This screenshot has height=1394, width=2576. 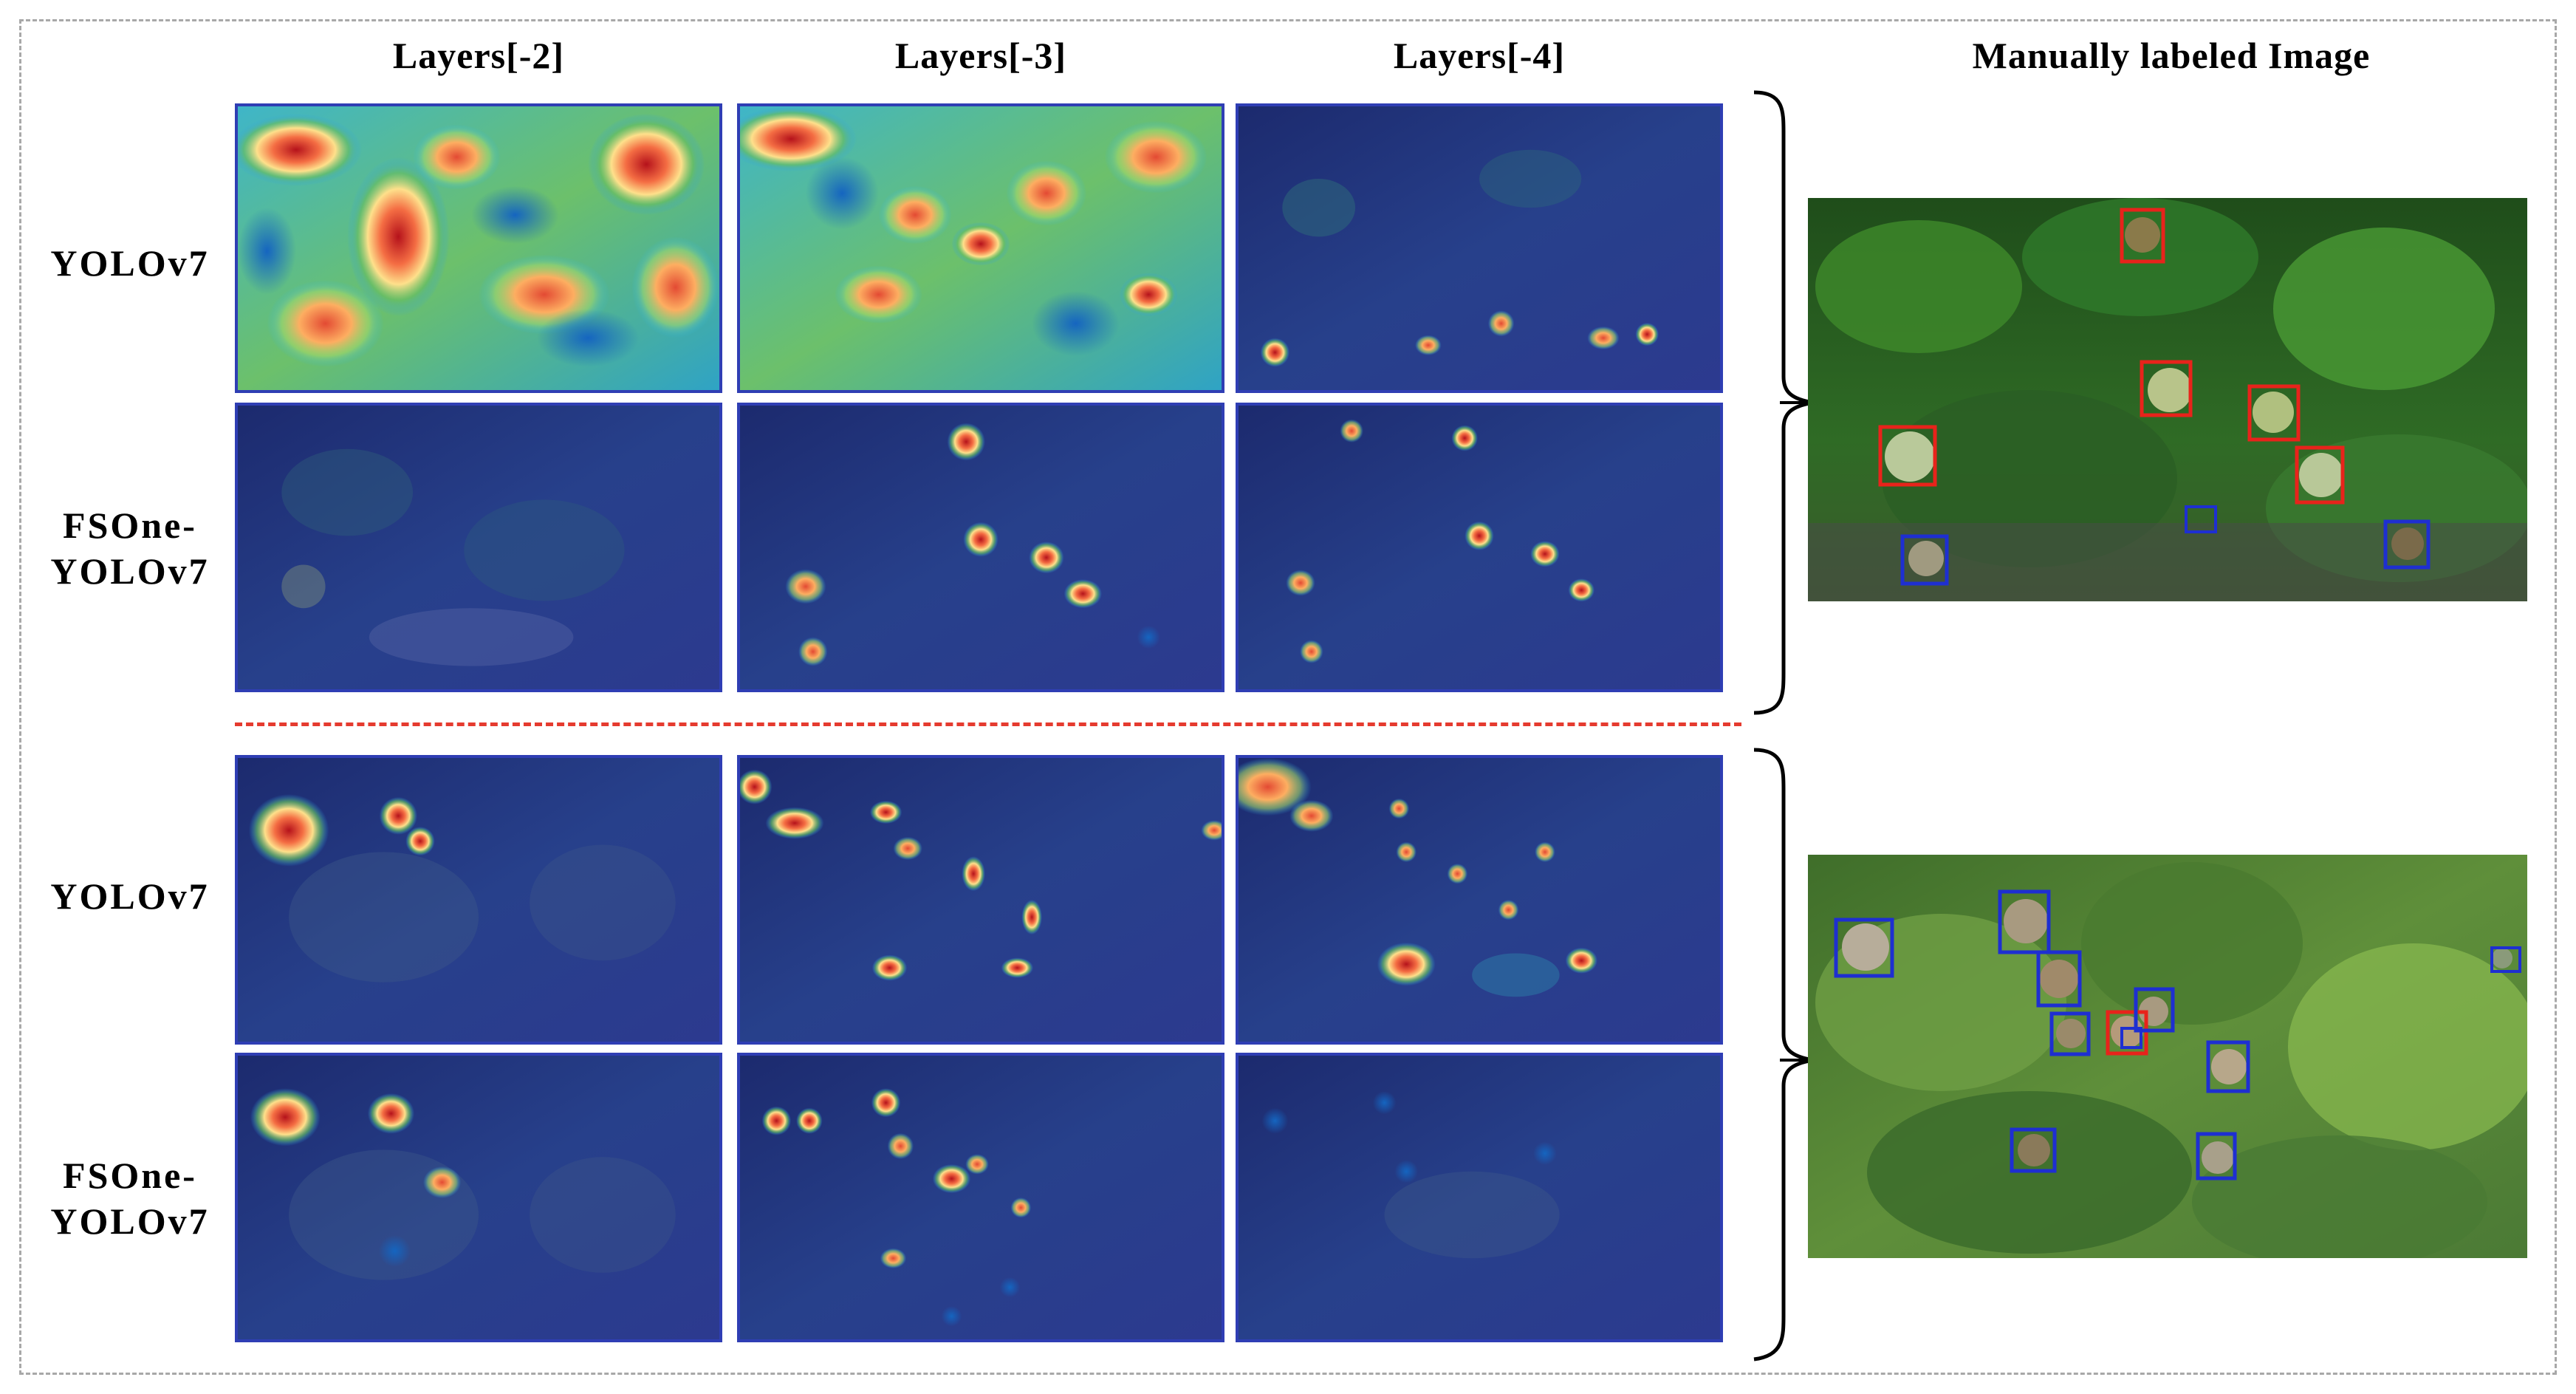 I want to click on column-header-layers-4: Layers[-4], so click(x=1479, y=56).